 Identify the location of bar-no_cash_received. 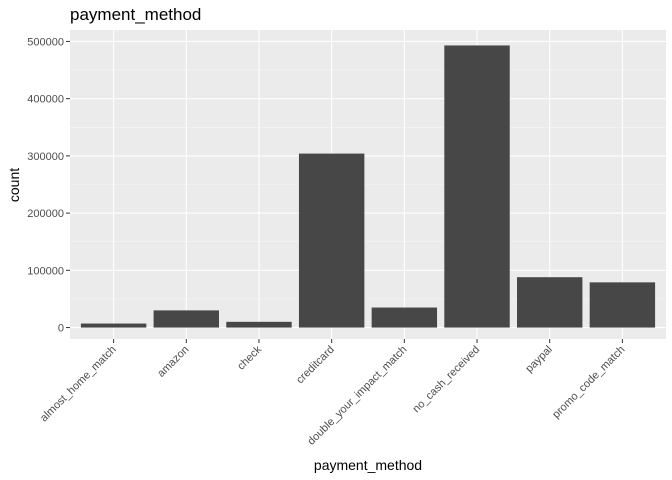
(477, 186).